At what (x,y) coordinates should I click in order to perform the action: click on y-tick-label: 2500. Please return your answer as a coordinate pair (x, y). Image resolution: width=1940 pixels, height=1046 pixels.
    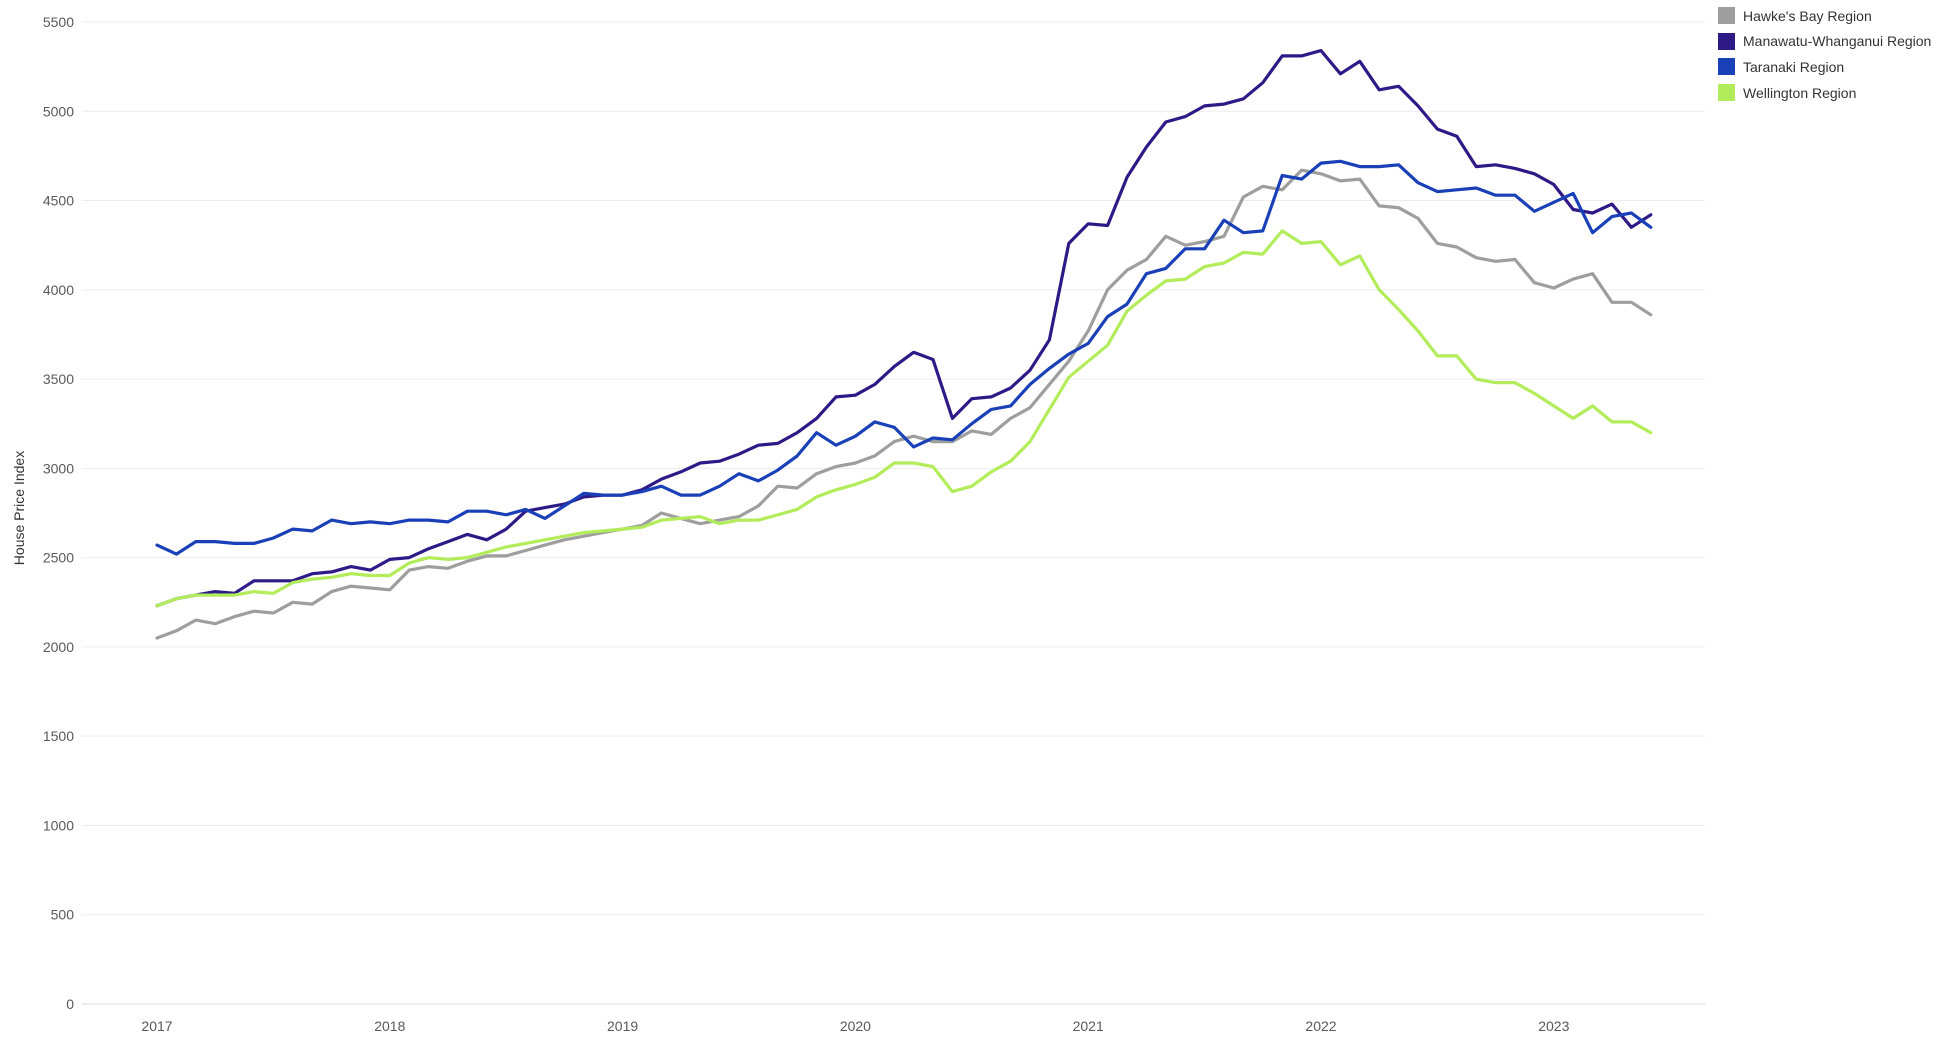
    Looking at the image, I should click on (58, 558).